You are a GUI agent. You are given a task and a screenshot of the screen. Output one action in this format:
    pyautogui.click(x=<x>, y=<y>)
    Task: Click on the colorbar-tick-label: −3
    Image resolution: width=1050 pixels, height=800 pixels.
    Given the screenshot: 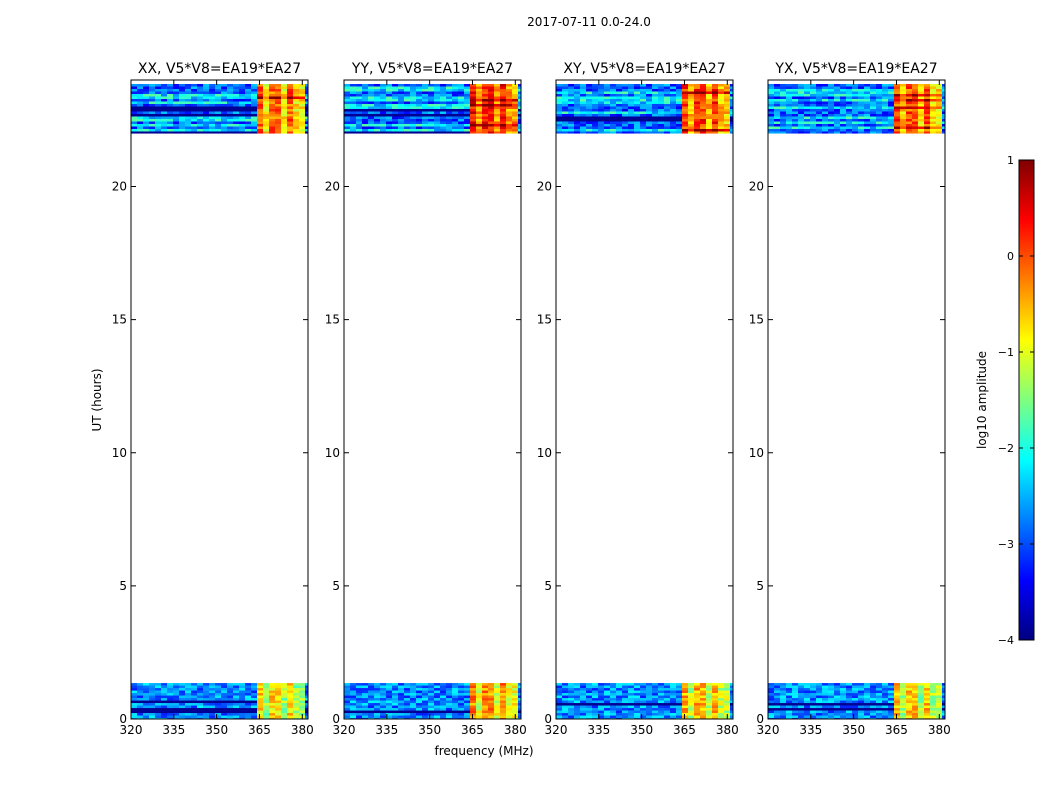 What is the action you would take?
    pyautogui.click(x=1006, y=544)
    